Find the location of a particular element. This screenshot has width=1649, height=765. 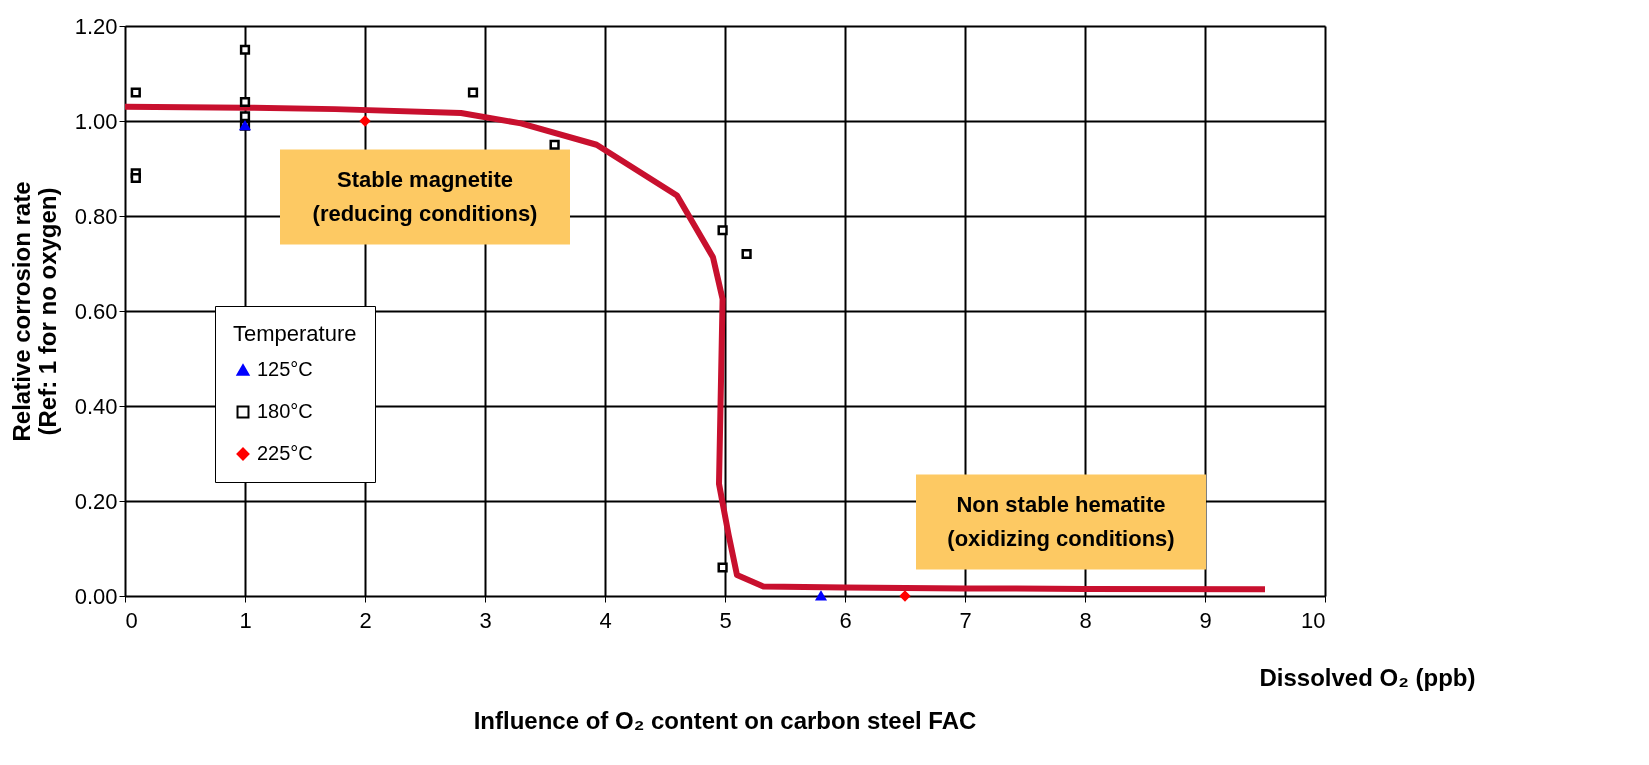

x-tick-label: 8 is located at coordinates (1085, 620).